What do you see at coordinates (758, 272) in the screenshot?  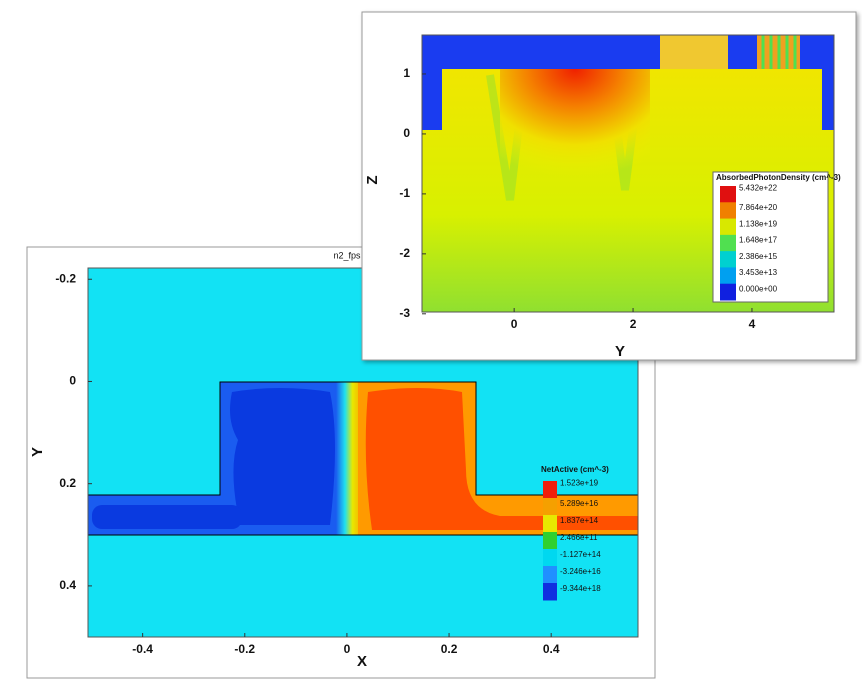 I see `colorbar-label: 3.453e+13` at bounding box center [758, 272].